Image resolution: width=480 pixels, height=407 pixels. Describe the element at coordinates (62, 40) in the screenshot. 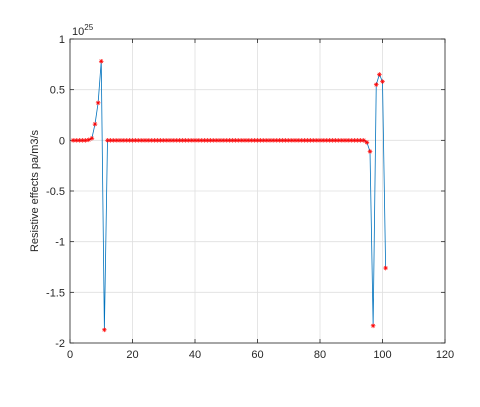

I see `y-tick-label: 1` at that location.